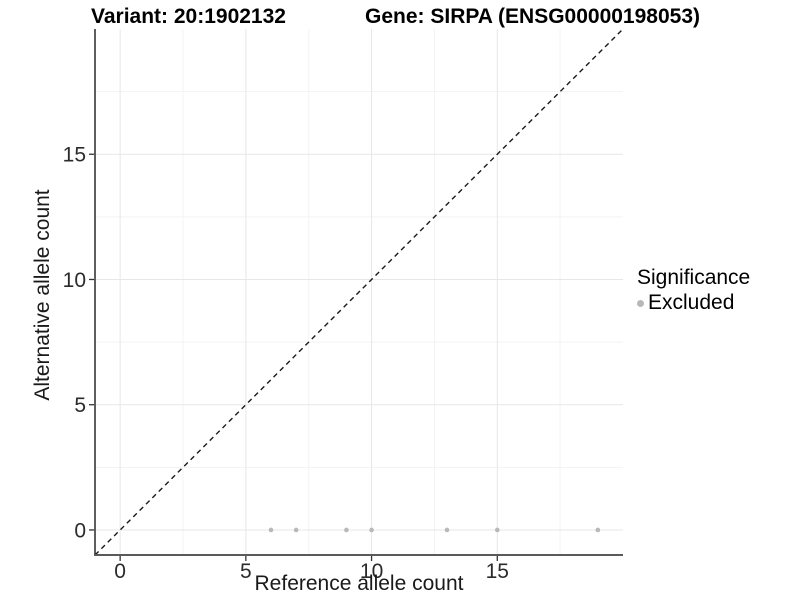 The image size is (800, 600). What do you see at coordinates (497, 571) in the screenshot?
I see `x-tick-label: 15` at bounding box center [497, 571].